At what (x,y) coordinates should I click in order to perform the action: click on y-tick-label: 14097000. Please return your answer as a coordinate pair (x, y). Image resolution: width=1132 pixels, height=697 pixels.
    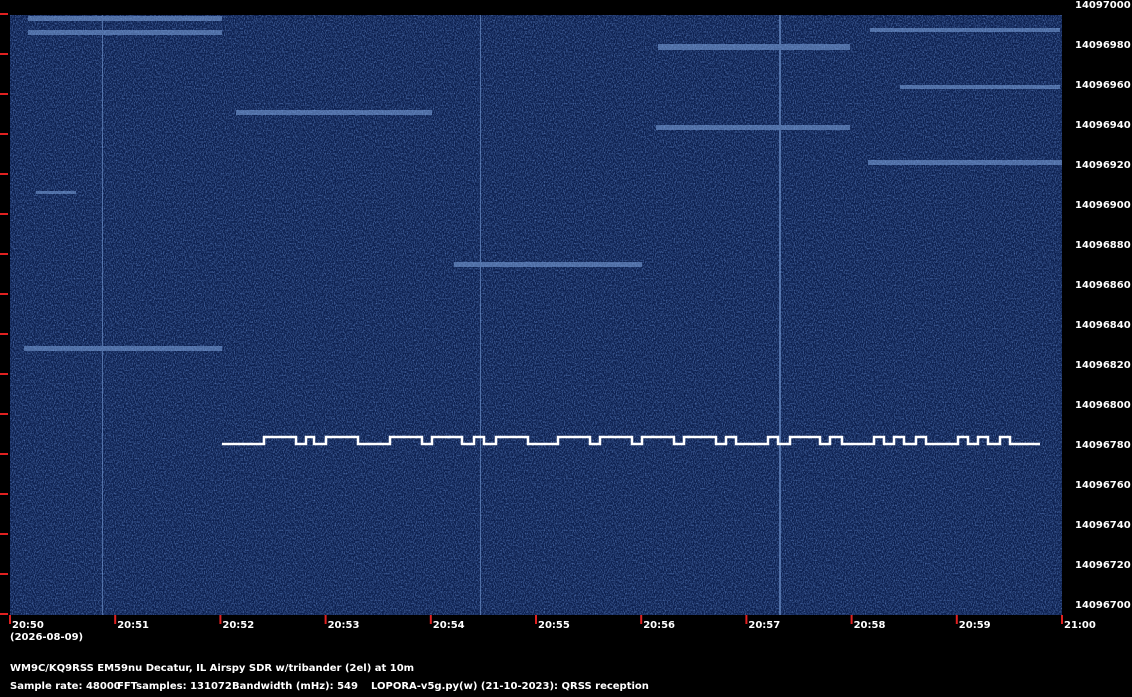
    Looking at the image, I should click on (1103, 5).